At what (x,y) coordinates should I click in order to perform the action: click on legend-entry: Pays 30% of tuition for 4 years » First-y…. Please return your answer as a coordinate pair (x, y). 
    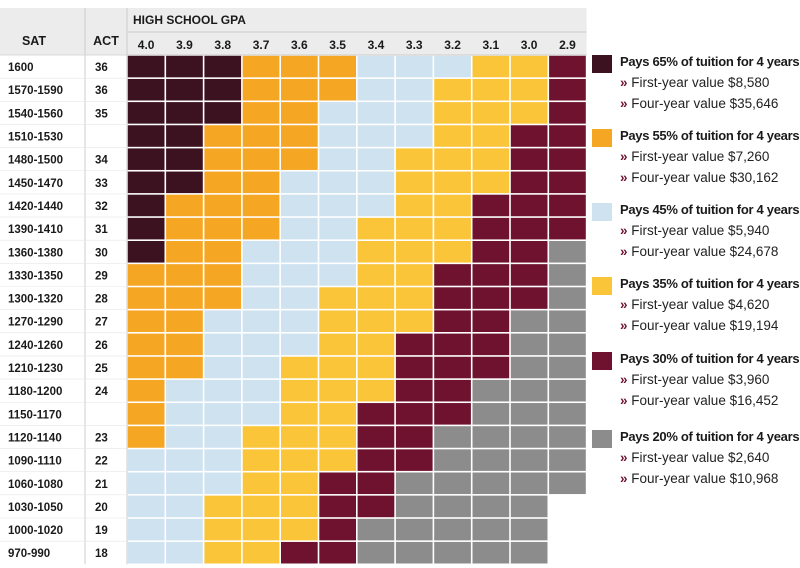
    Looking at the image, I should click on (696, 384).